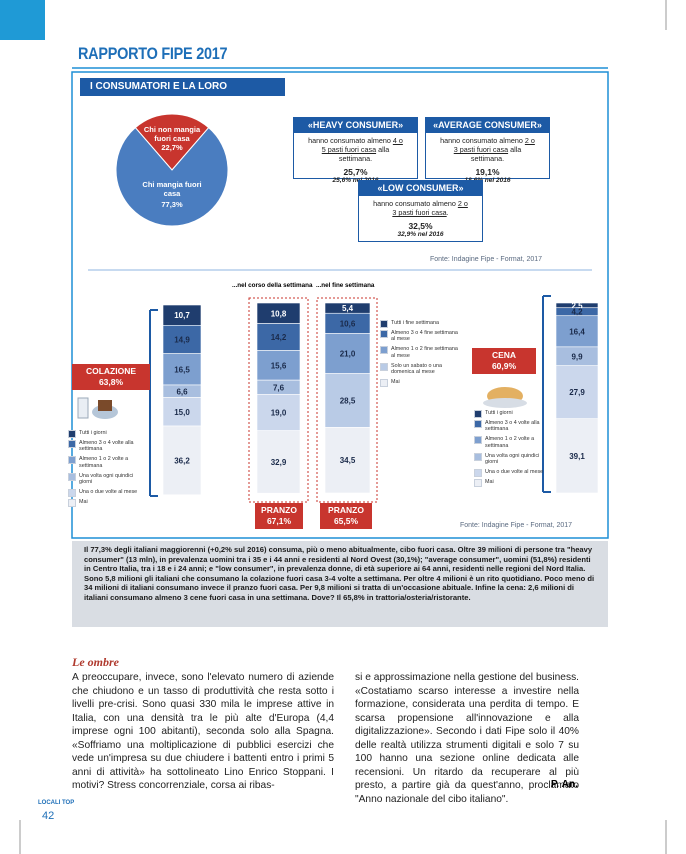  Describe the element at coordinates (487, 172) in the screenshot. I see `consumer-value: 19,1%` at that location.